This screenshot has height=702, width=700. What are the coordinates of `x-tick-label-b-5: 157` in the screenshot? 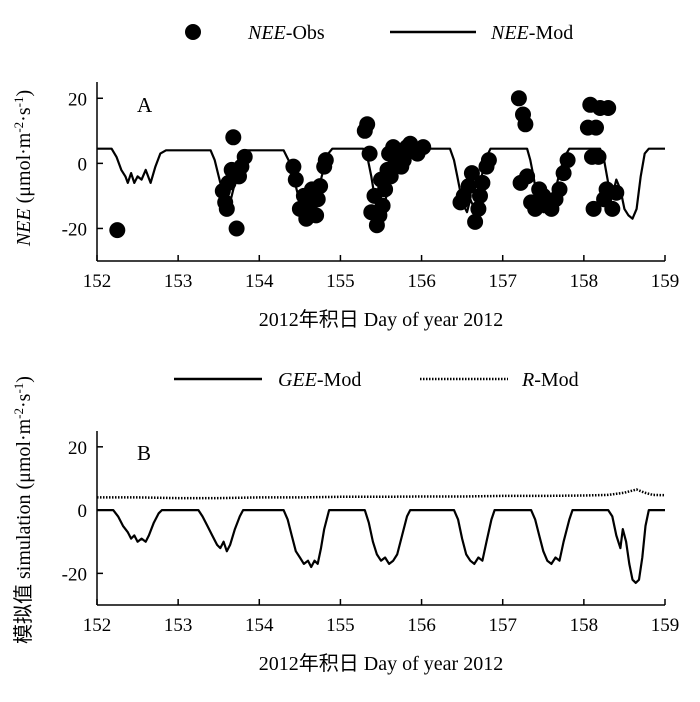 It's located at (502, 625).